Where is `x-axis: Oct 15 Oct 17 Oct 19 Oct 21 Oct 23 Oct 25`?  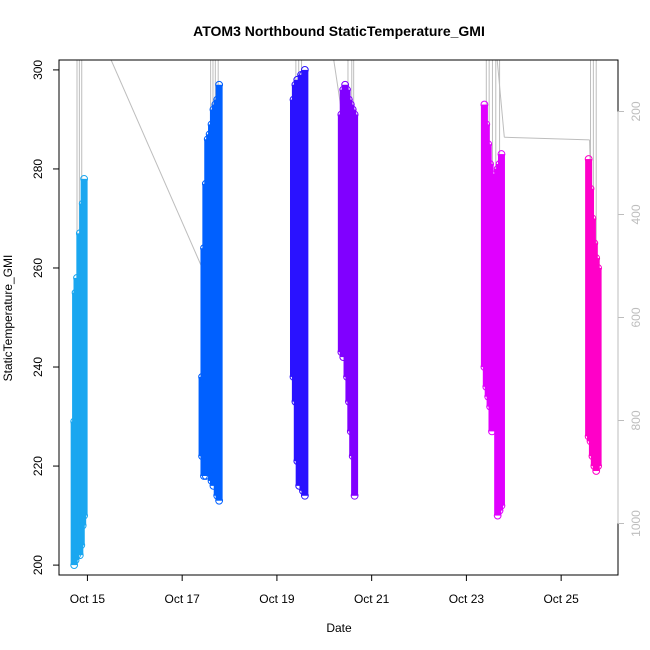 x-axis: Oct 15 Oct 17 Oct 19 Oct 21 Oct 23 Oct 25 is located at coordinates (324, 590).